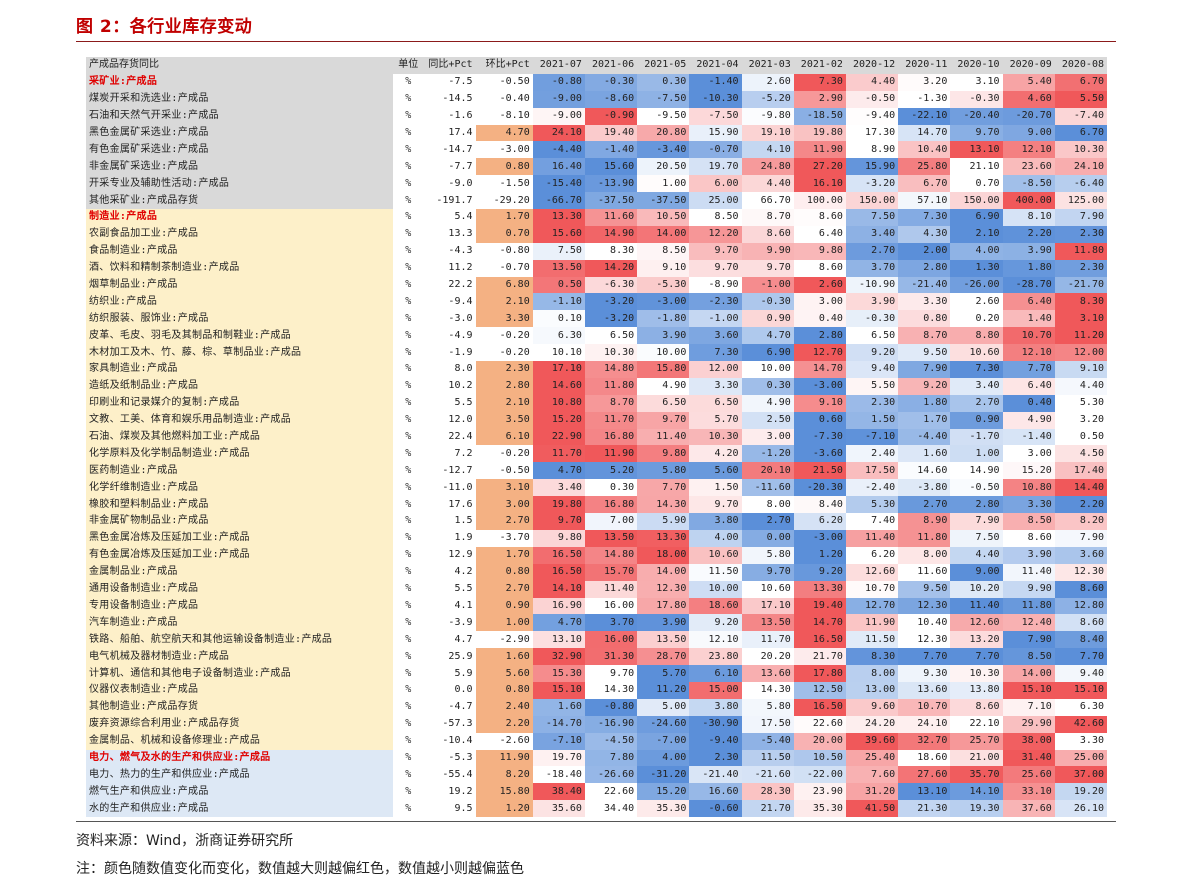  Describe the element at coordinates (924, 572) in the screenshot. I see `heat-cell: 11.60` at that location.